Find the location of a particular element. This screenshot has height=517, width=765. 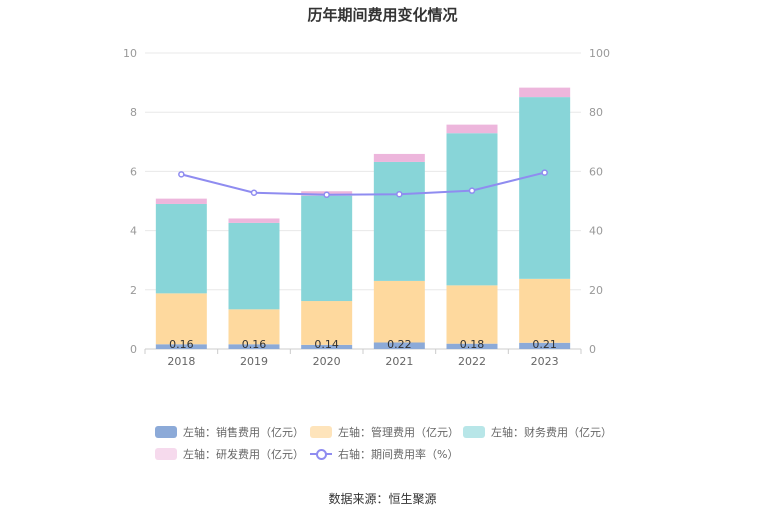

legend-swatch-finance is located at coordinates (474, 432).